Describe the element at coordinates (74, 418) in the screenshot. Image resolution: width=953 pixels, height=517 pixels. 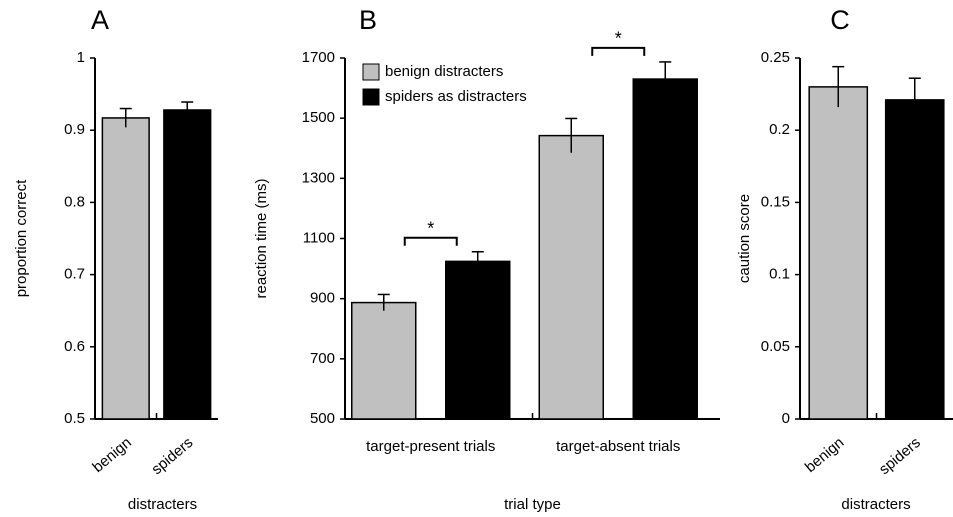
I see `y-tick-label: 0.5` at that location.